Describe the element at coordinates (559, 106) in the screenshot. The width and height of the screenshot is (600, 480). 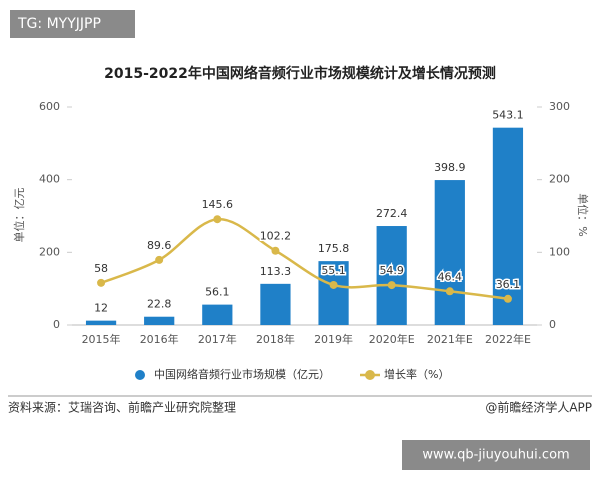
I see `y2-tick-label: 300` at that location.